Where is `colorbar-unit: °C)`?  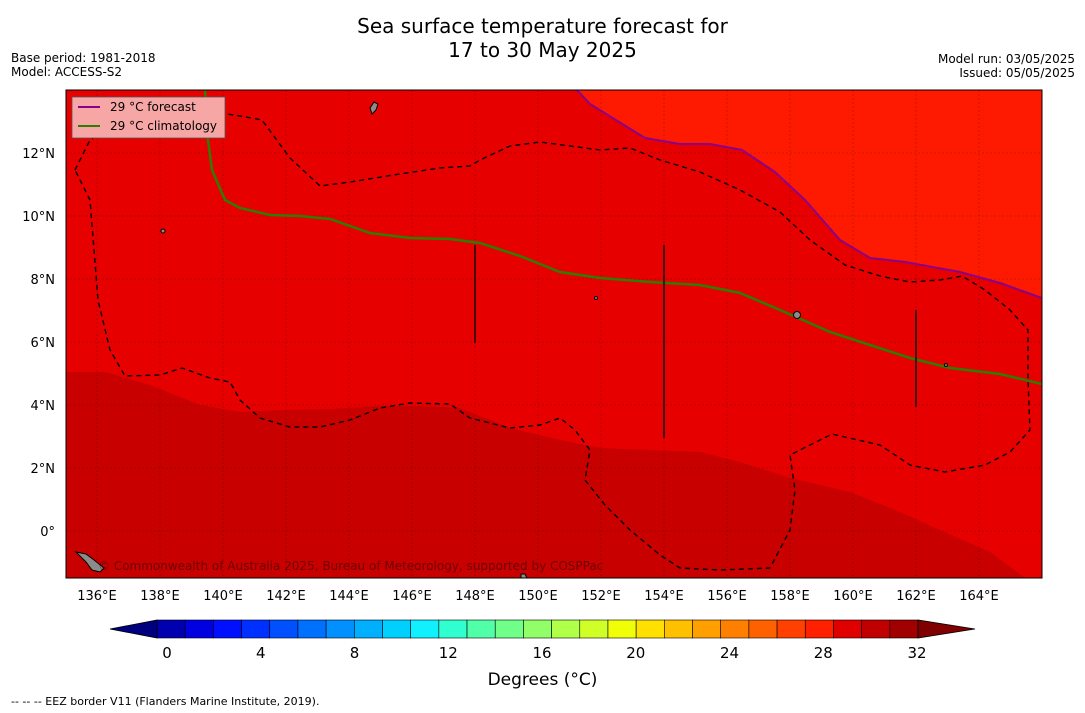
colorbar-unit: °C) is located at coordinates (584, 680).